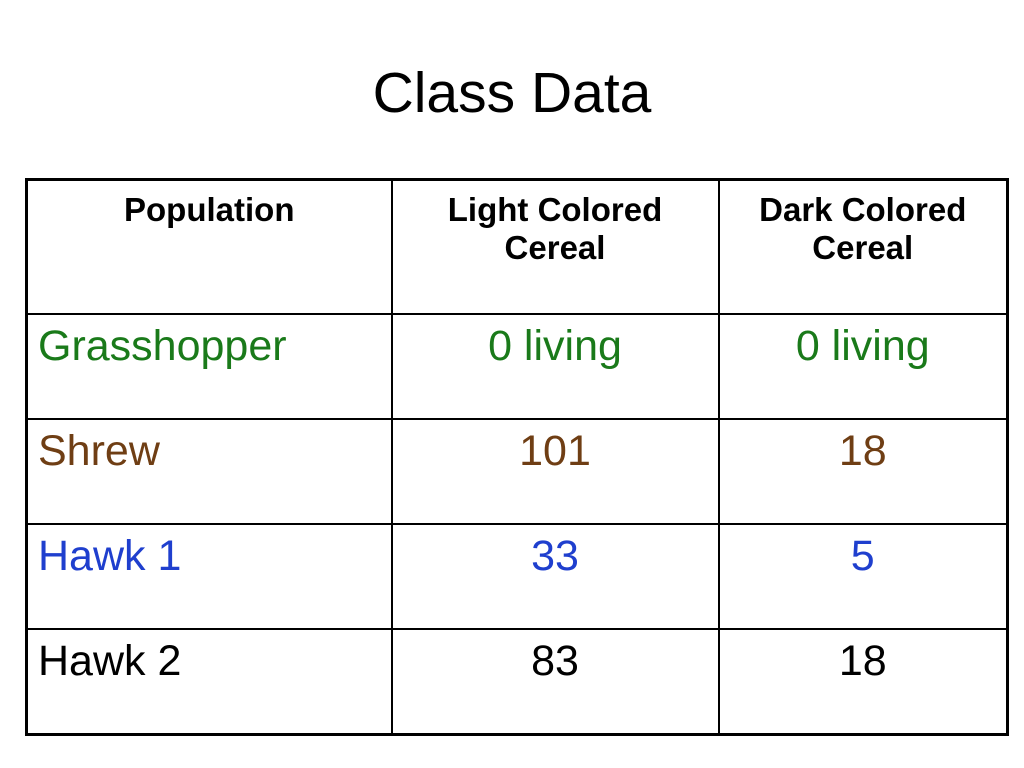  Describe the element at coordinates (209, 366) in the screenshot. I see `cell-population: Grasshopper` at that location.